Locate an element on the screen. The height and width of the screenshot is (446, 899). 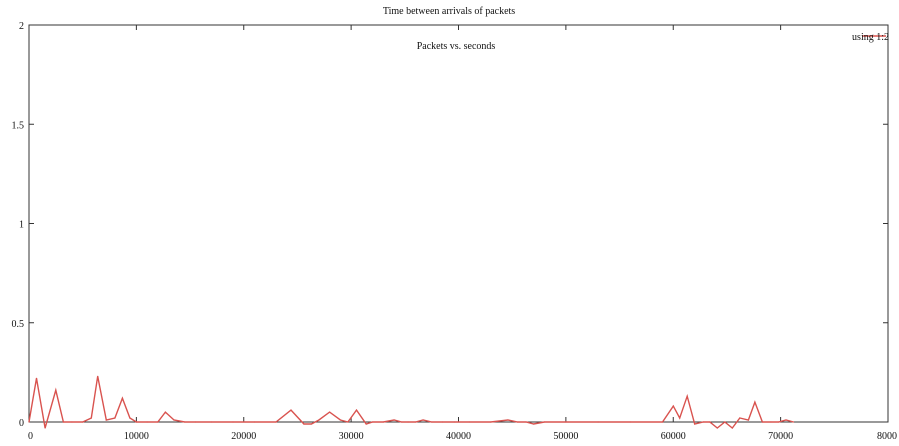
x-tick-label: 30000 is located at coordinates (351, 436).